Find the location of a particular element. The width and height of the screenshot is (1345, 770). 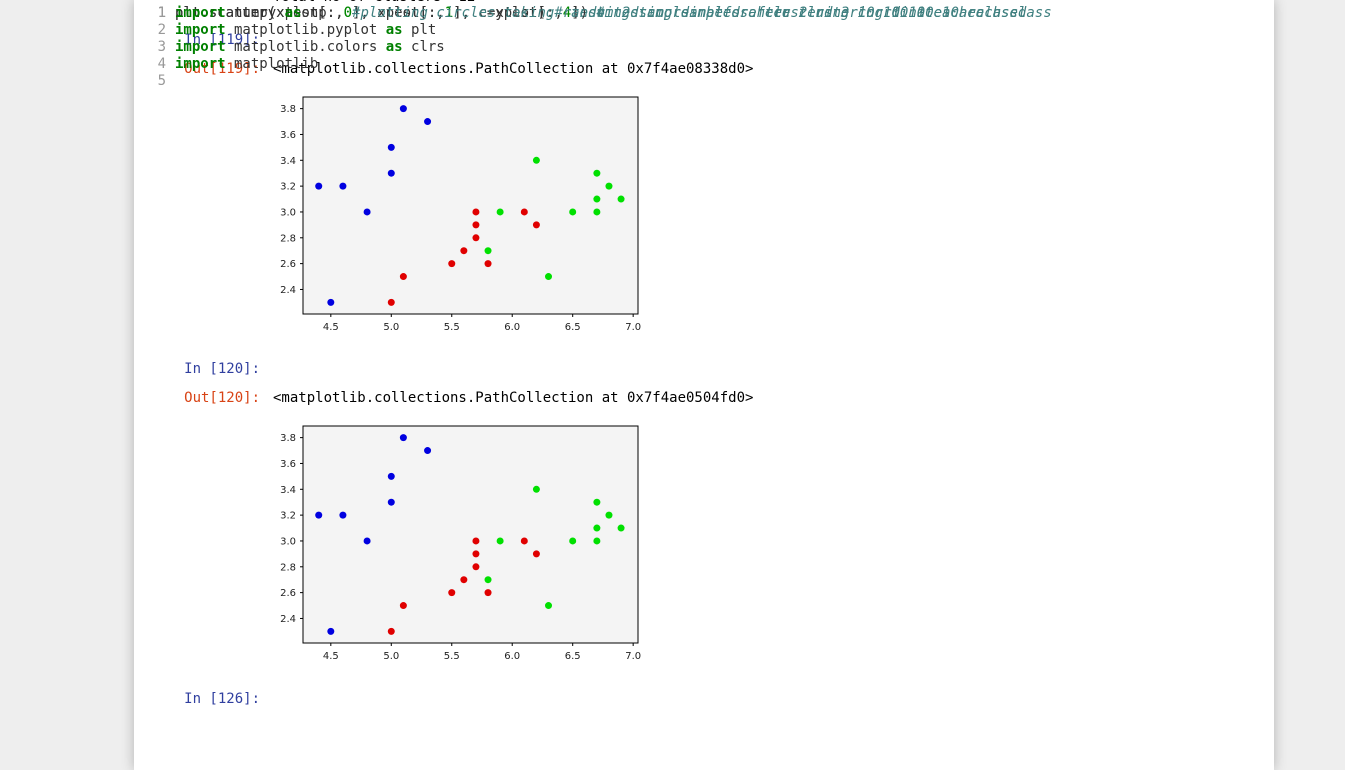

code-token: ], xplot[:, is located at coordinates (398, 13).